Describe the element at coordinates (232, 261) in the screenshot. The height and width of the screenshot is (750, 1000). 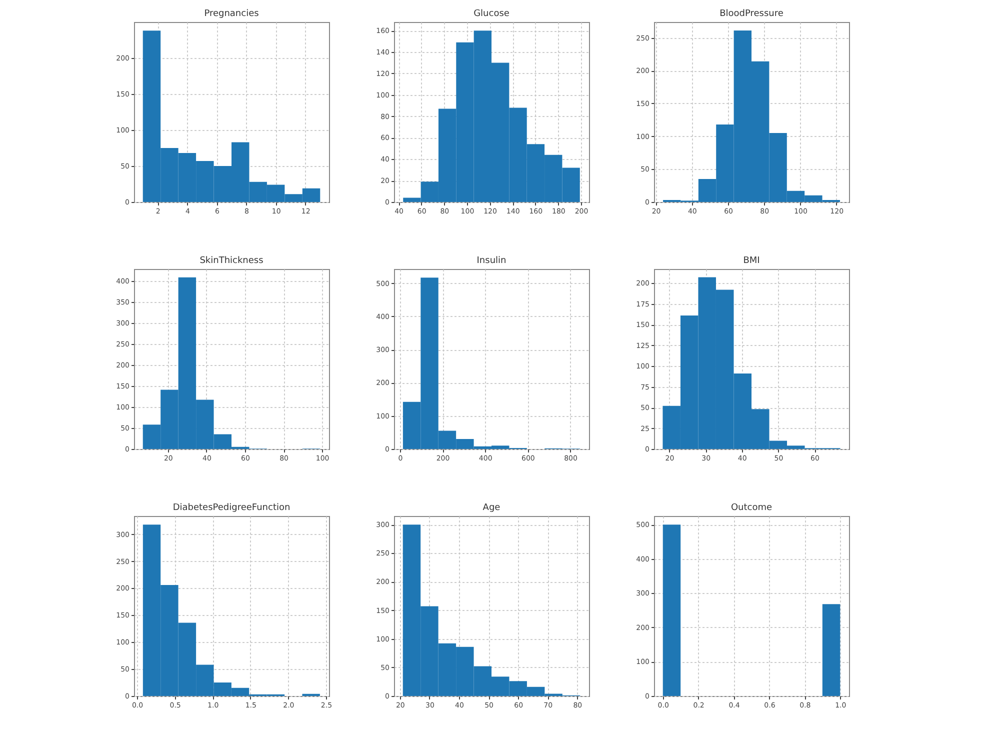
I see `chart-title: SkinThickness` at that location.